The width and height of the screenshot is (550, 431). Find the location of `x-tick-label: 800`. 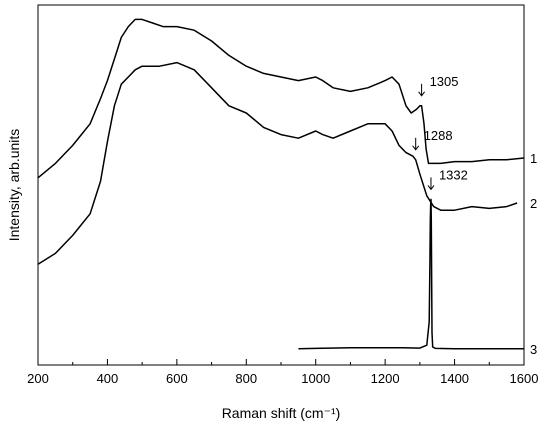

x-tick-label: 800 is located at coordinates (246, 378).